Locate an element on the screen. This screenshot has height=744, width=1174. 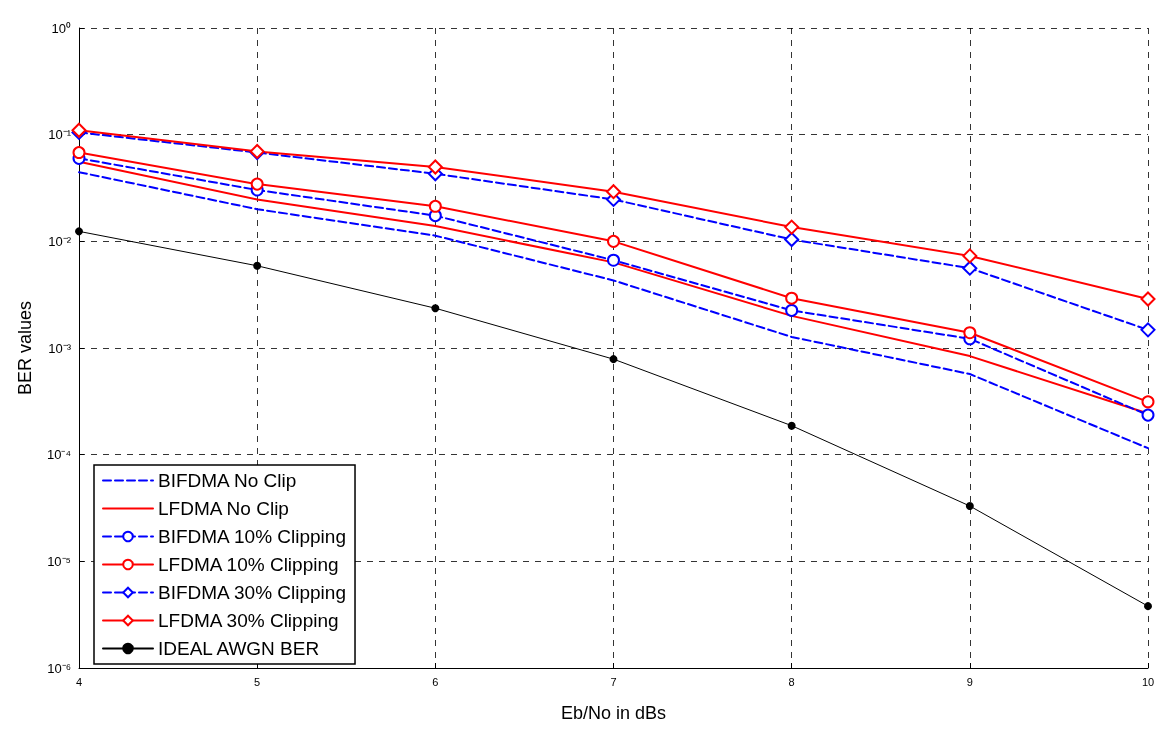
y-tick-label: 10⁻⁵ is located at coordinates (59, 561).